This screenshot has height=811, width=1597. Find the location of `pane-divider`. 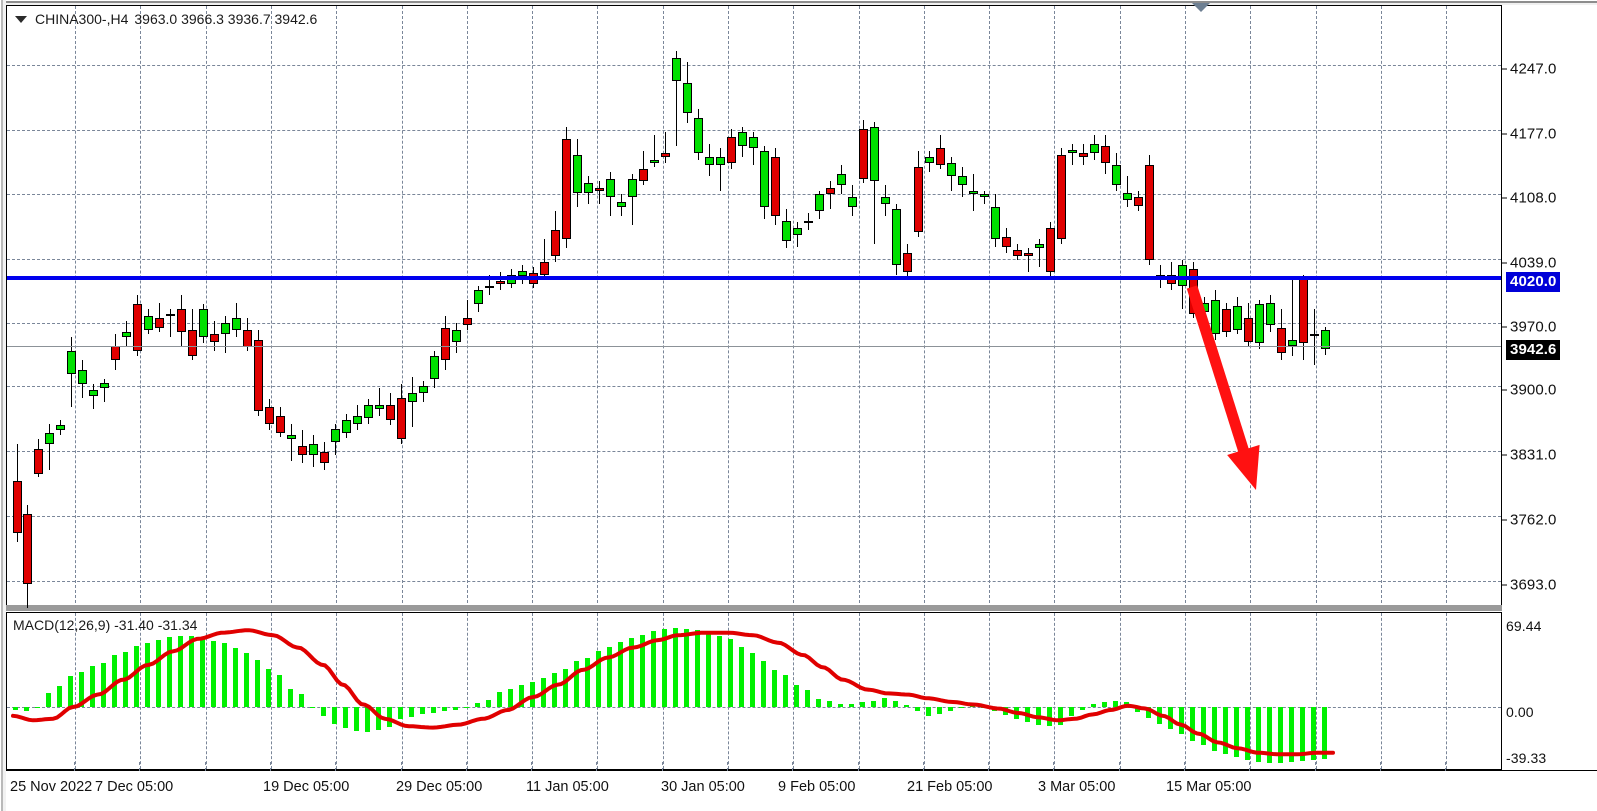

pane-divider is located at coordinates (754, 608).